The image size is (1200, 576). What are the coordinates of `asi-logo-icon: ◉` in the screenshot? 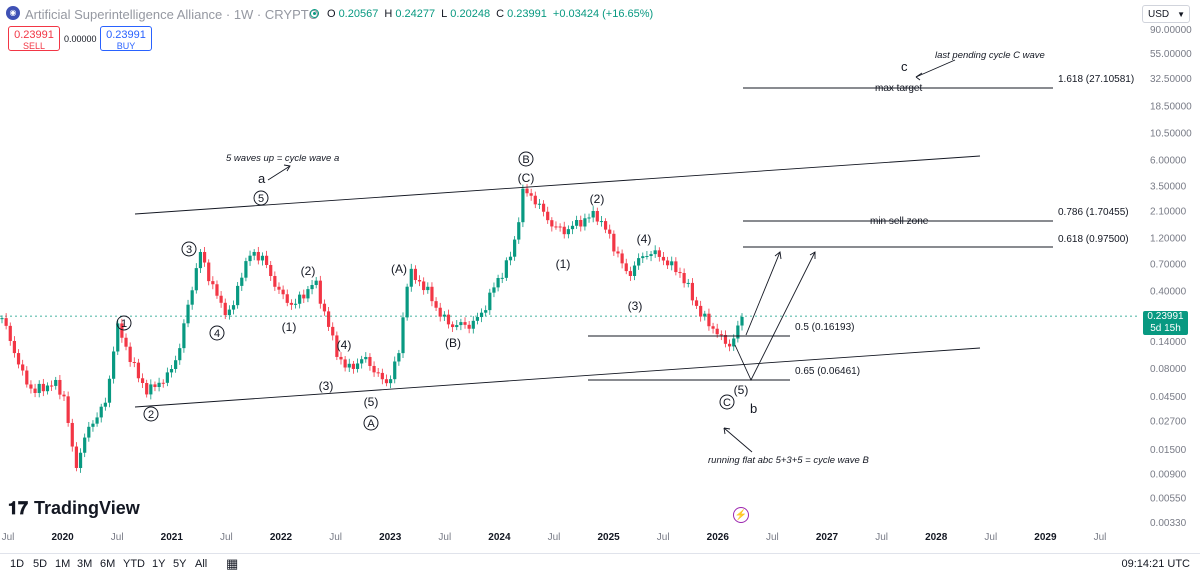 It's located at (13, 13).